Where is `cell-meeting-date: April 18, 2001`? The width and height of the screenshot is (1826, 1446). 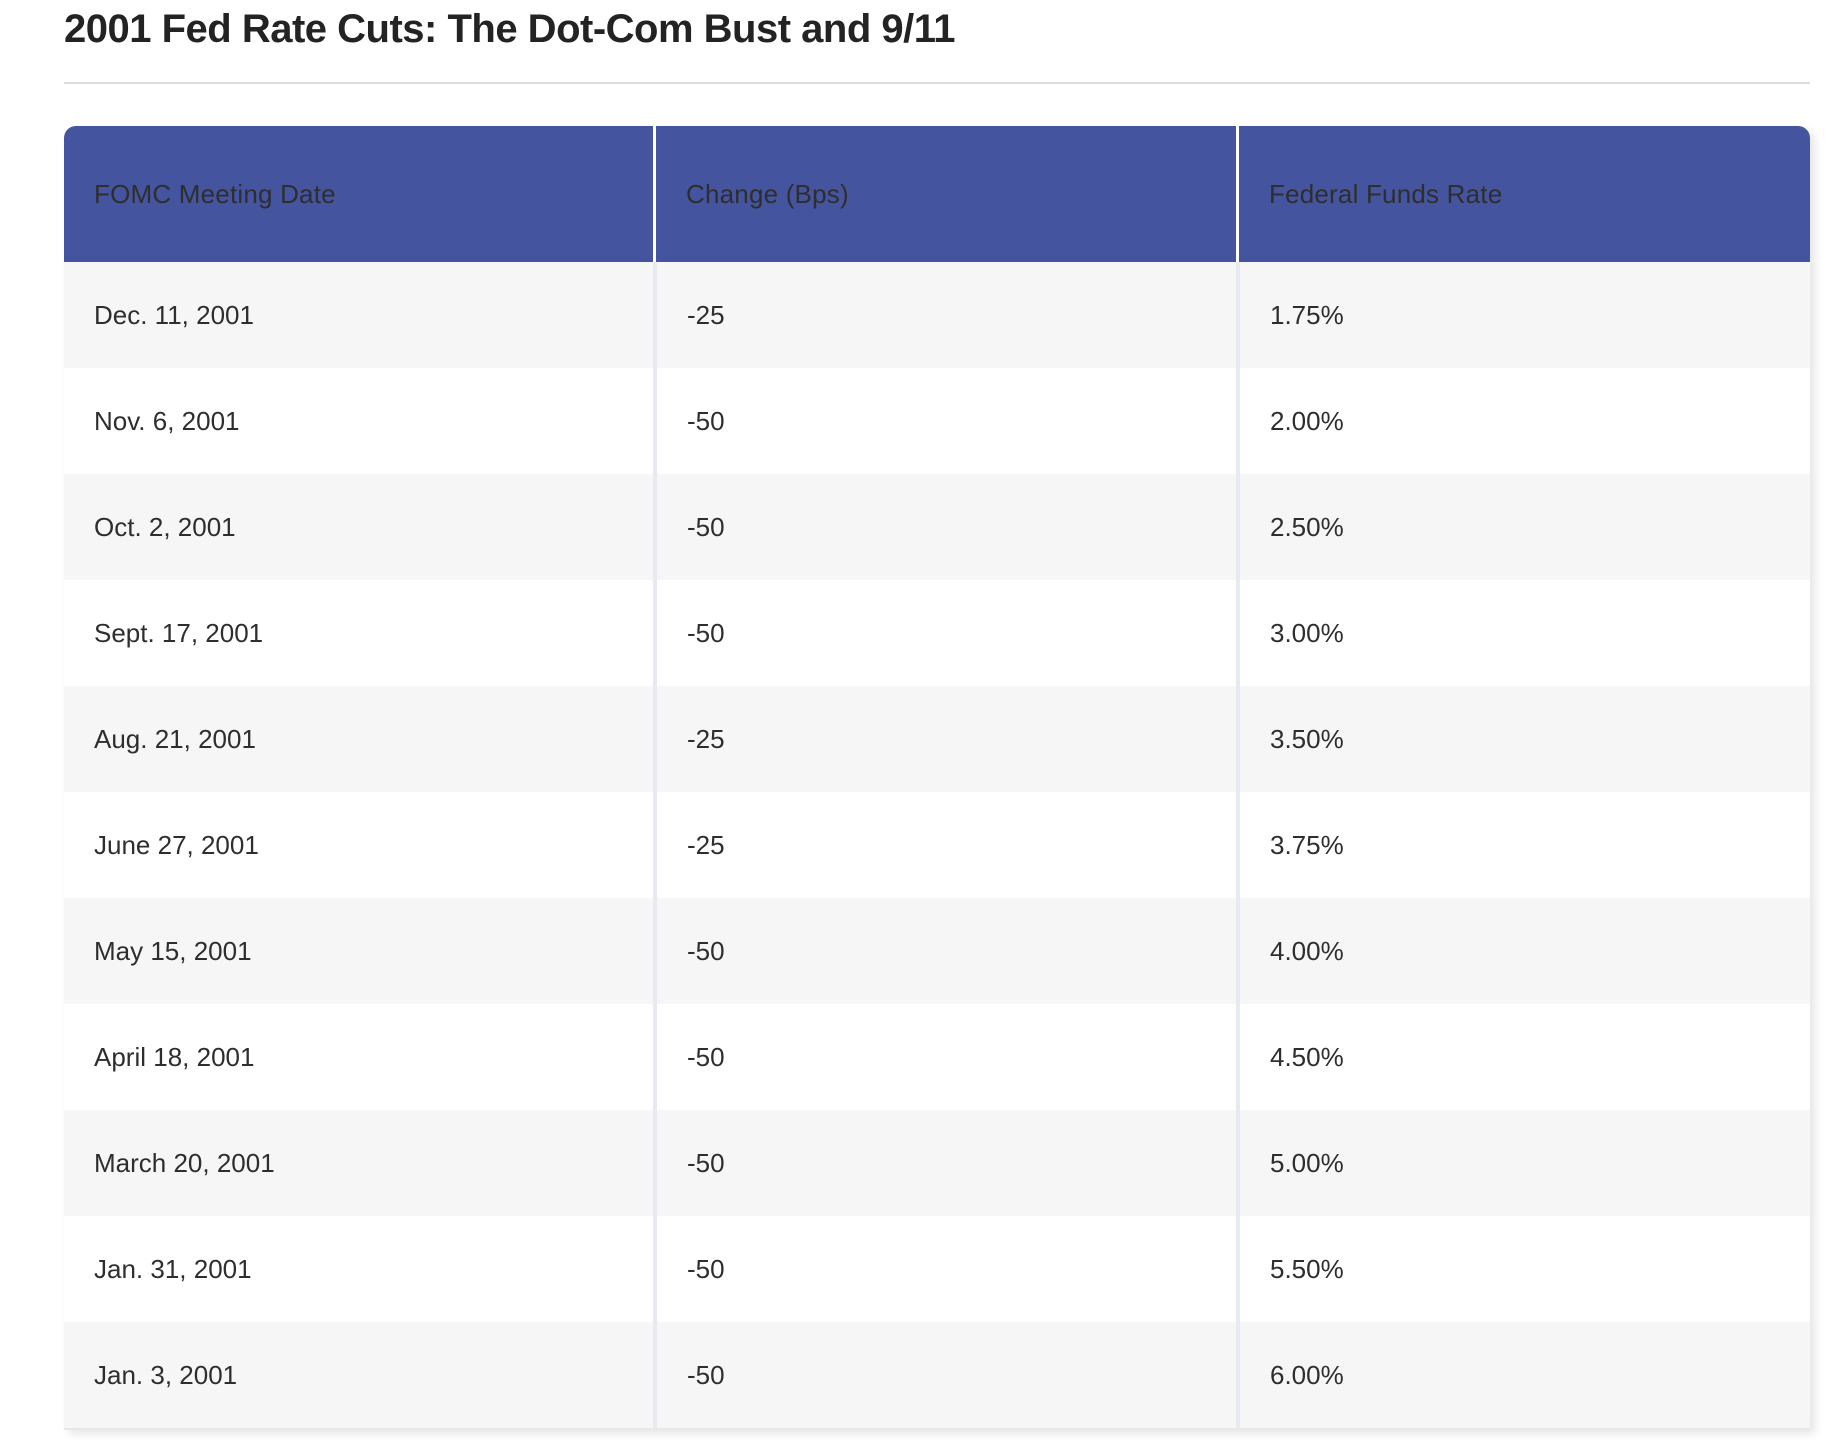 cell-meeting-date: April 18, 2001 is located at coordinates (174, 1056).